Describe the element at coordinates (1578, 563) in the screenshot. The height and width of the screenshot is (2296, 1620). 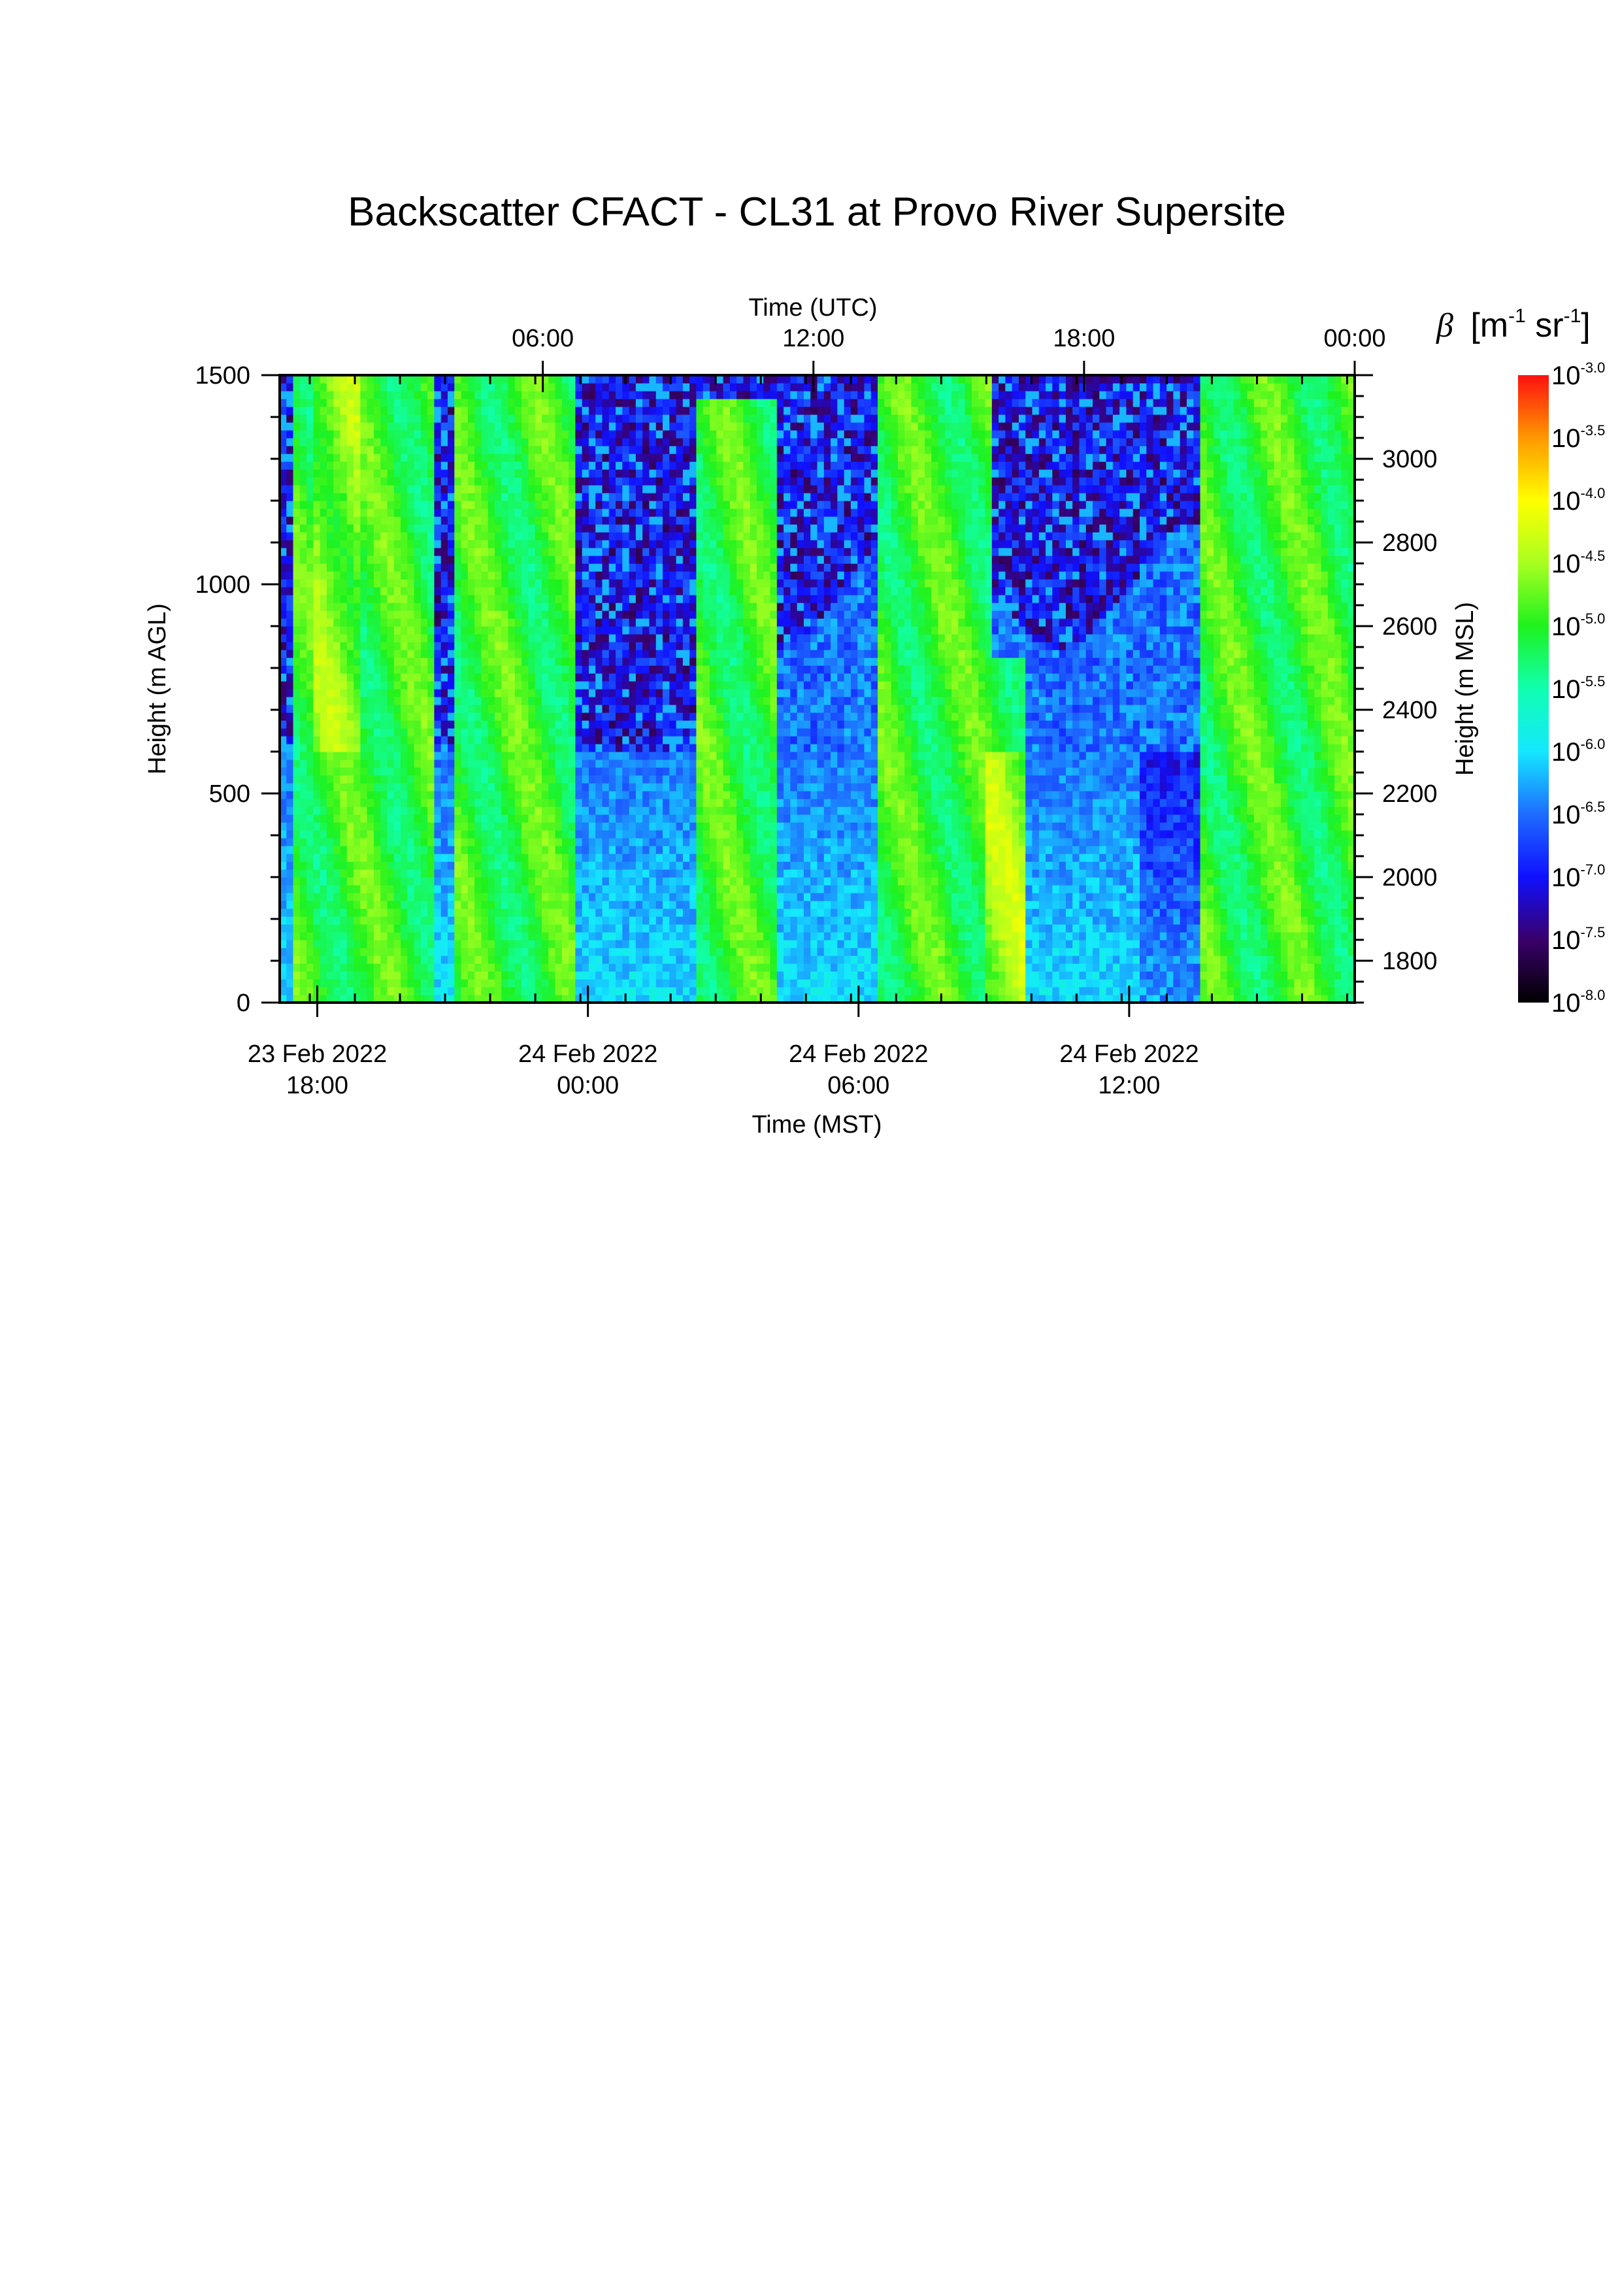
I see `colorbar-tick-label: 10-4.5` at that location.